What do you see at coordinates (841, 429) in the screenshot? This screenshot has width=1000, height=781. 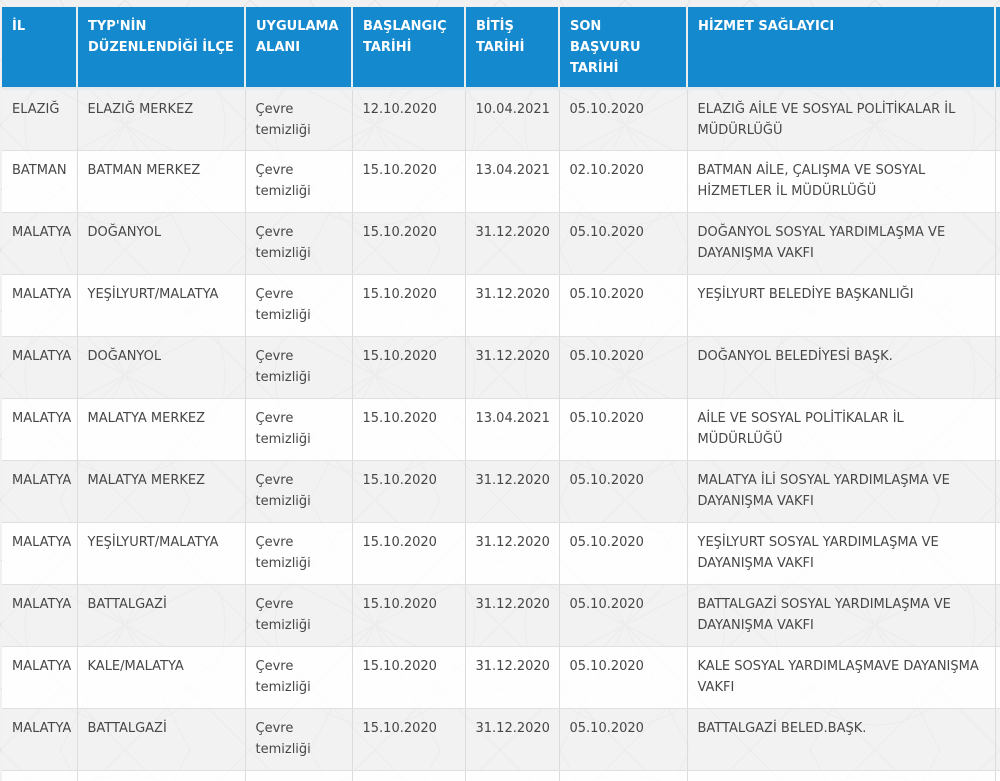 I see `cell-hizmet-saglayici: AİLE VE SOSYAL POLİTİKALAR İL MÜDÜRLÜĞÜ` at bounding box center [841, 429].